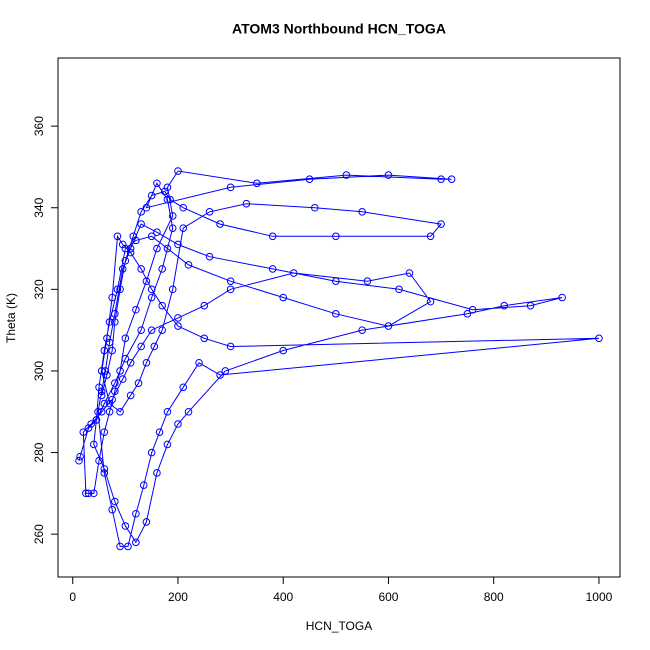 This screenshot has width=650, height=650. I want to click on chart-title: ATOM3 Northbound HCN_TOGA, so click(339, 29).